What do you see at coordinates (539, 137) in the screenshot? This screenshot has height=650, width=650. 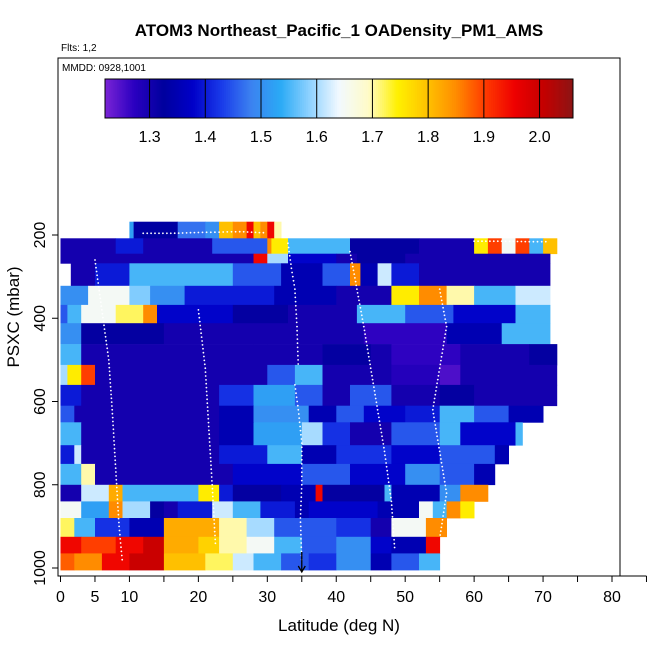 I see `colorbar-tick-label: 2.0` at bounding box center [539, 137].